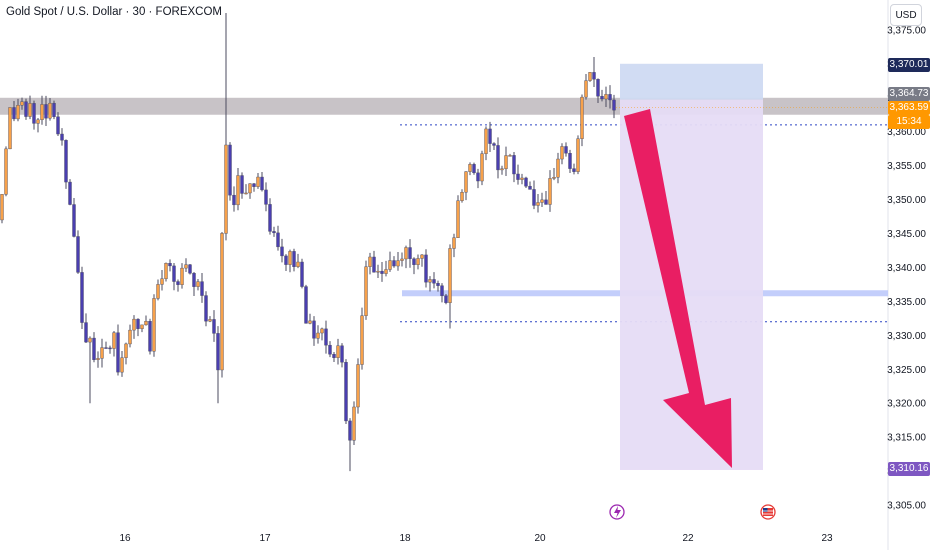 The height and width of the screenshot is (550, 932). What do you see at coordinates (909, 94) in the screenshot?
I see `resistance-price-tag: 3,364.73` at bounding box center [909, 94].